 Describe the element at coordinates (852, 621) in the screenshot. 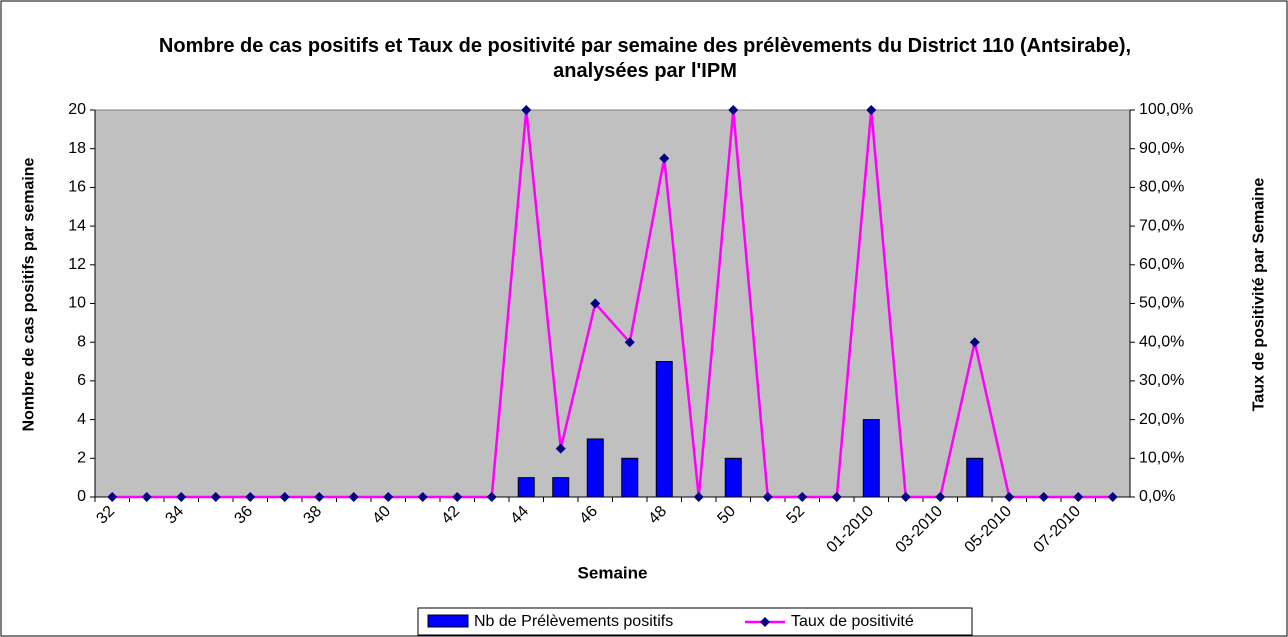

I see `legend-label: Taux de positivité` at that location.